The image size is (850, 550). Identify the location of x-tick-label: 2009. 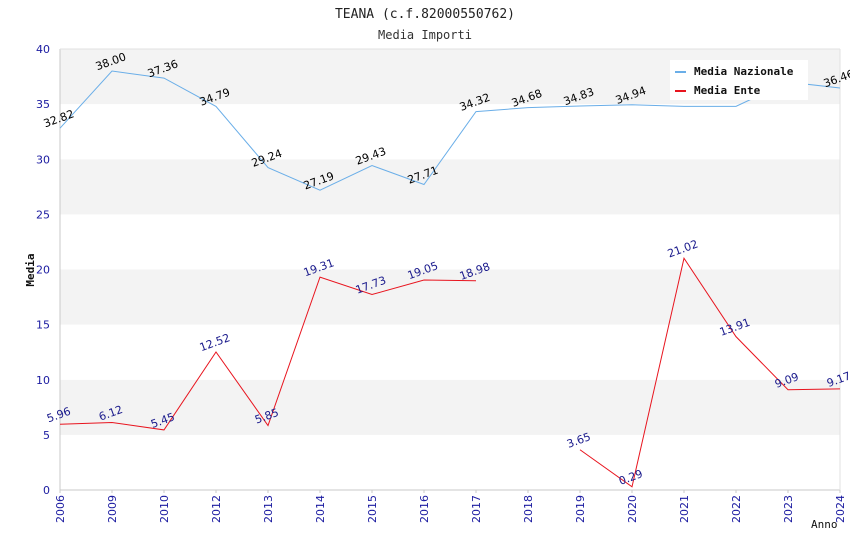
(112, 509).